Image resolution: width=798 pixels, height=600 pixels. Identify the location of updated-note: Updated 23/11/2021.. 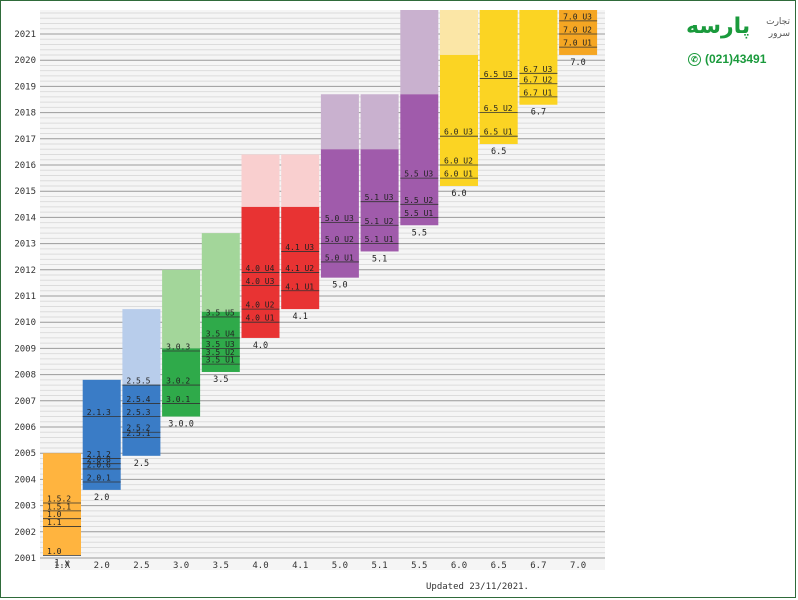
(477, 587).